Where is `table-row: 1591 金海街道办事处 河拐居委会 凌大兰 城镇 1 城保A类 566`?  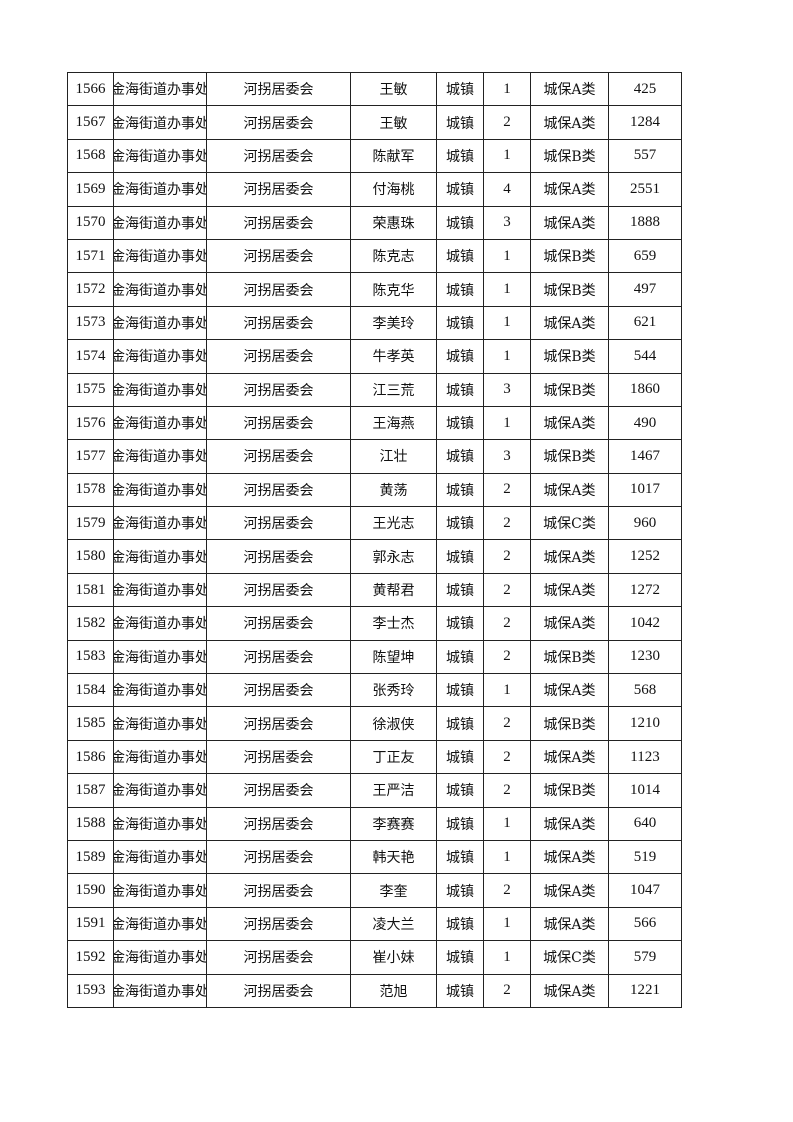
table-row: 1591 金海街道办事处 河拐居委会 凌大兰 城镇 1 城保A类 566 is located at coordinates (374, 924).